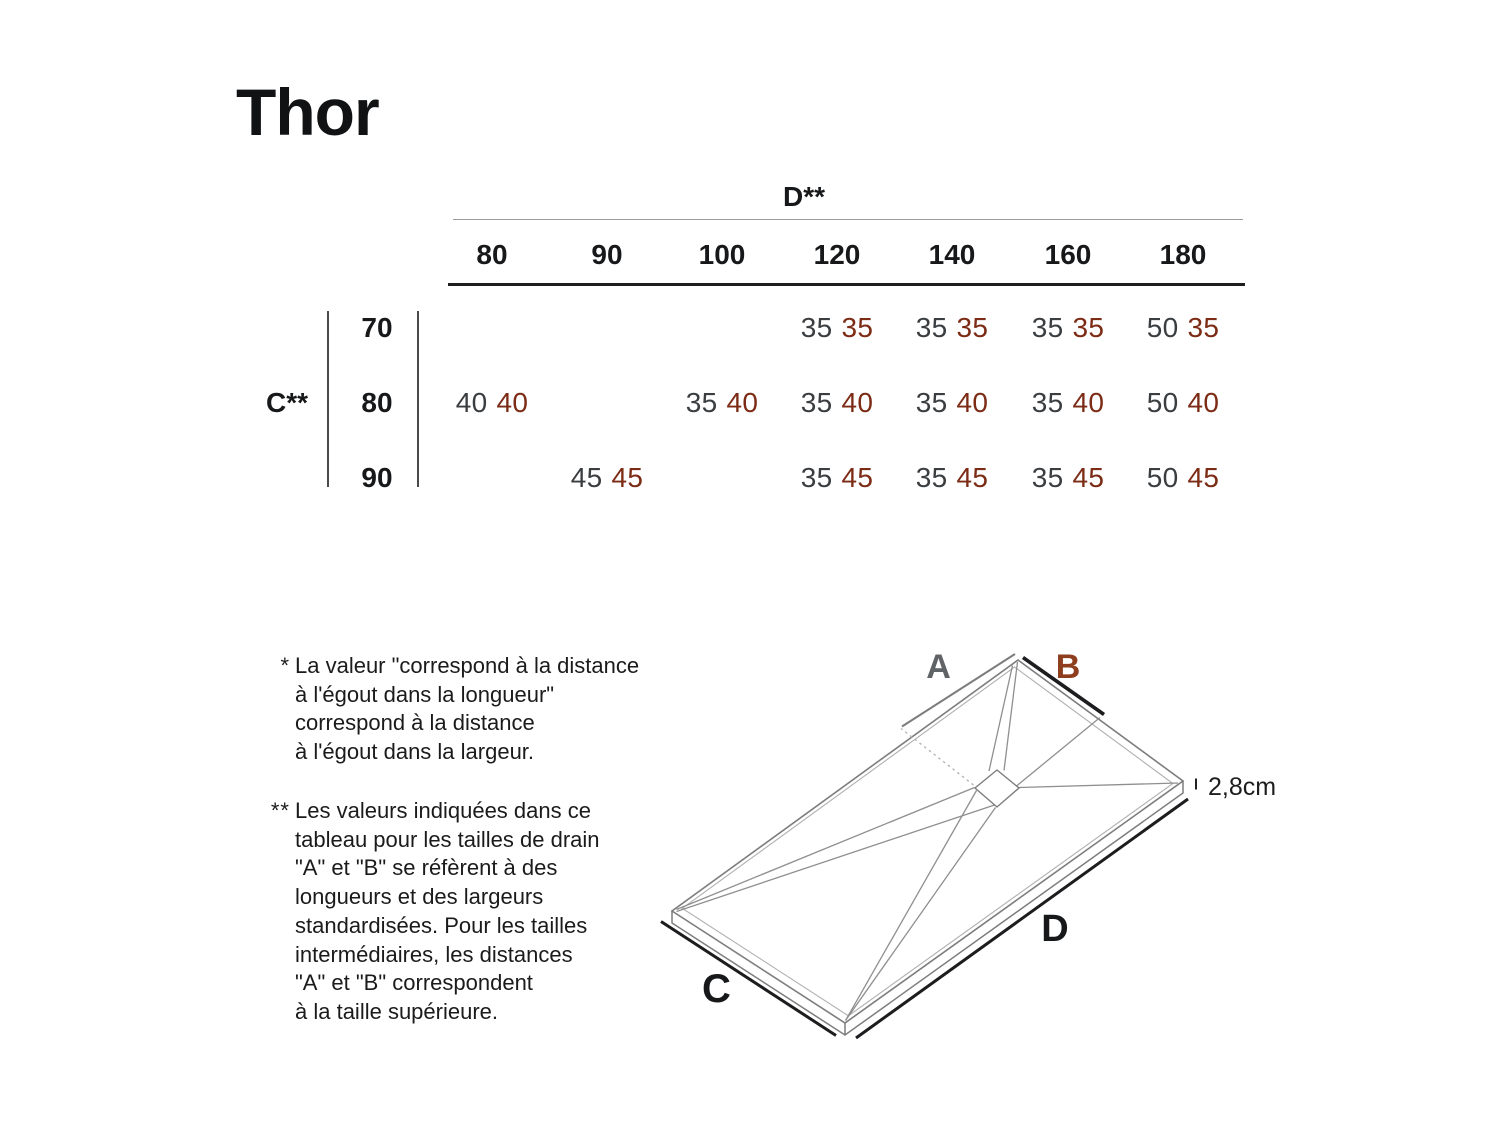 This screenshot has height=1125, width=1500. Describe the element at coordinates (1022, 918) in the screenshot. I see `dimension-line-d` at that location.